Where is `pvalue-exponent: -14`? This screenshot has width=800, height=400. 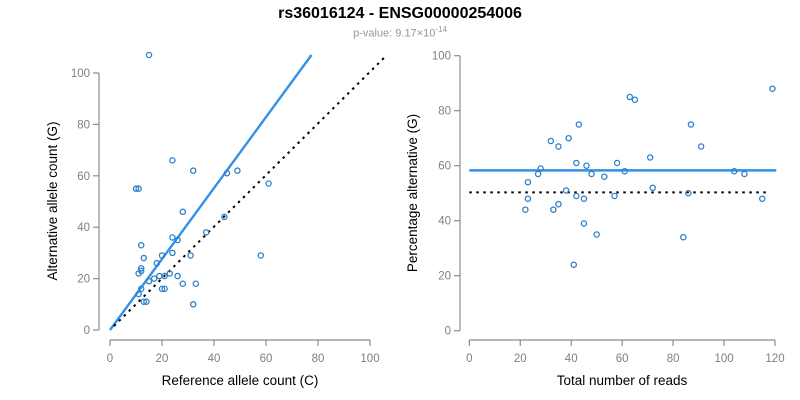 pvalue-exponent: -14 is located at coordinates (441, 29).